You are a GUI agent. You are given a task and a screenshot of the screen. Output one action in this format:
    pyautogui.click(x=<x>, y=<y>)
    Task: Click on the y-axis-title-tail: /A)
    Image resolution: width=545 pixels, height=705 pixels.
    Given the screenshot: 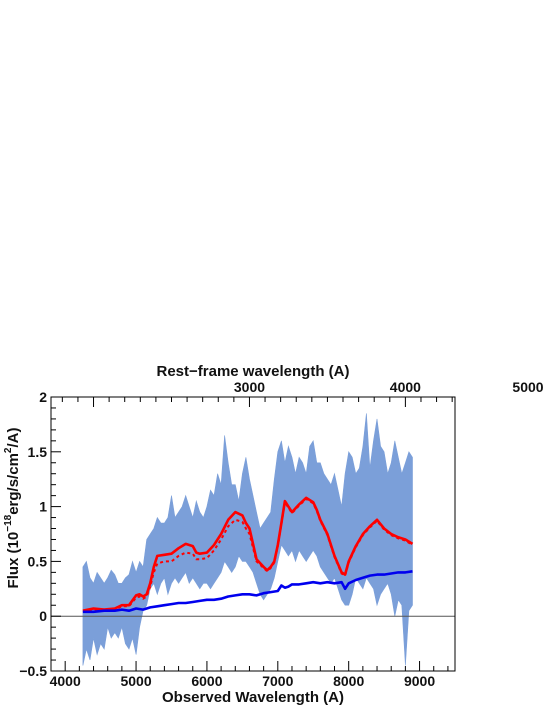 What is the action you would take?
    pyautogui.click(x=13, y=438)
    